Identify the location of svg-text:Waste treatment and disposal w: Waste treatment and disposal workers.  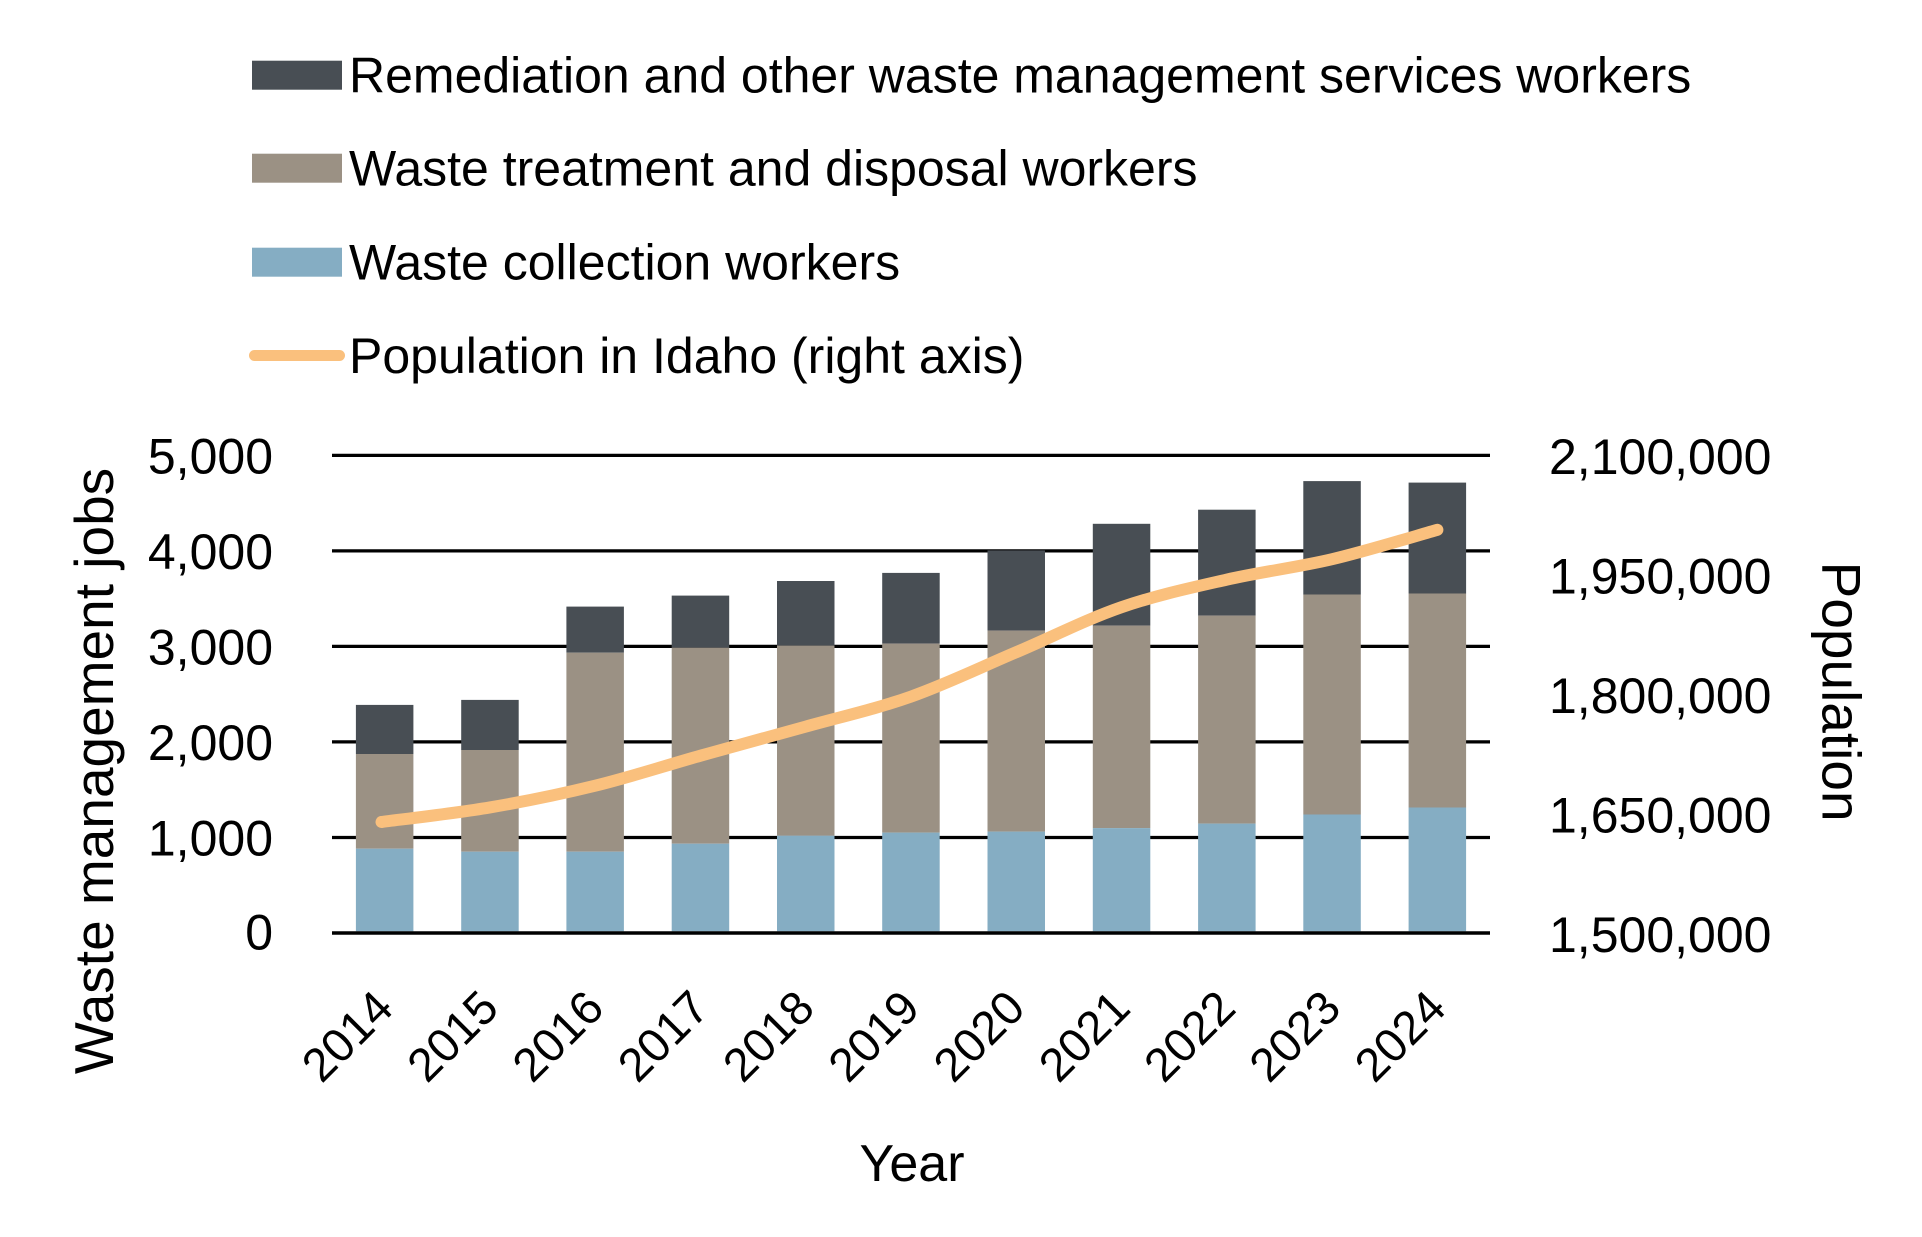
(773, 169).